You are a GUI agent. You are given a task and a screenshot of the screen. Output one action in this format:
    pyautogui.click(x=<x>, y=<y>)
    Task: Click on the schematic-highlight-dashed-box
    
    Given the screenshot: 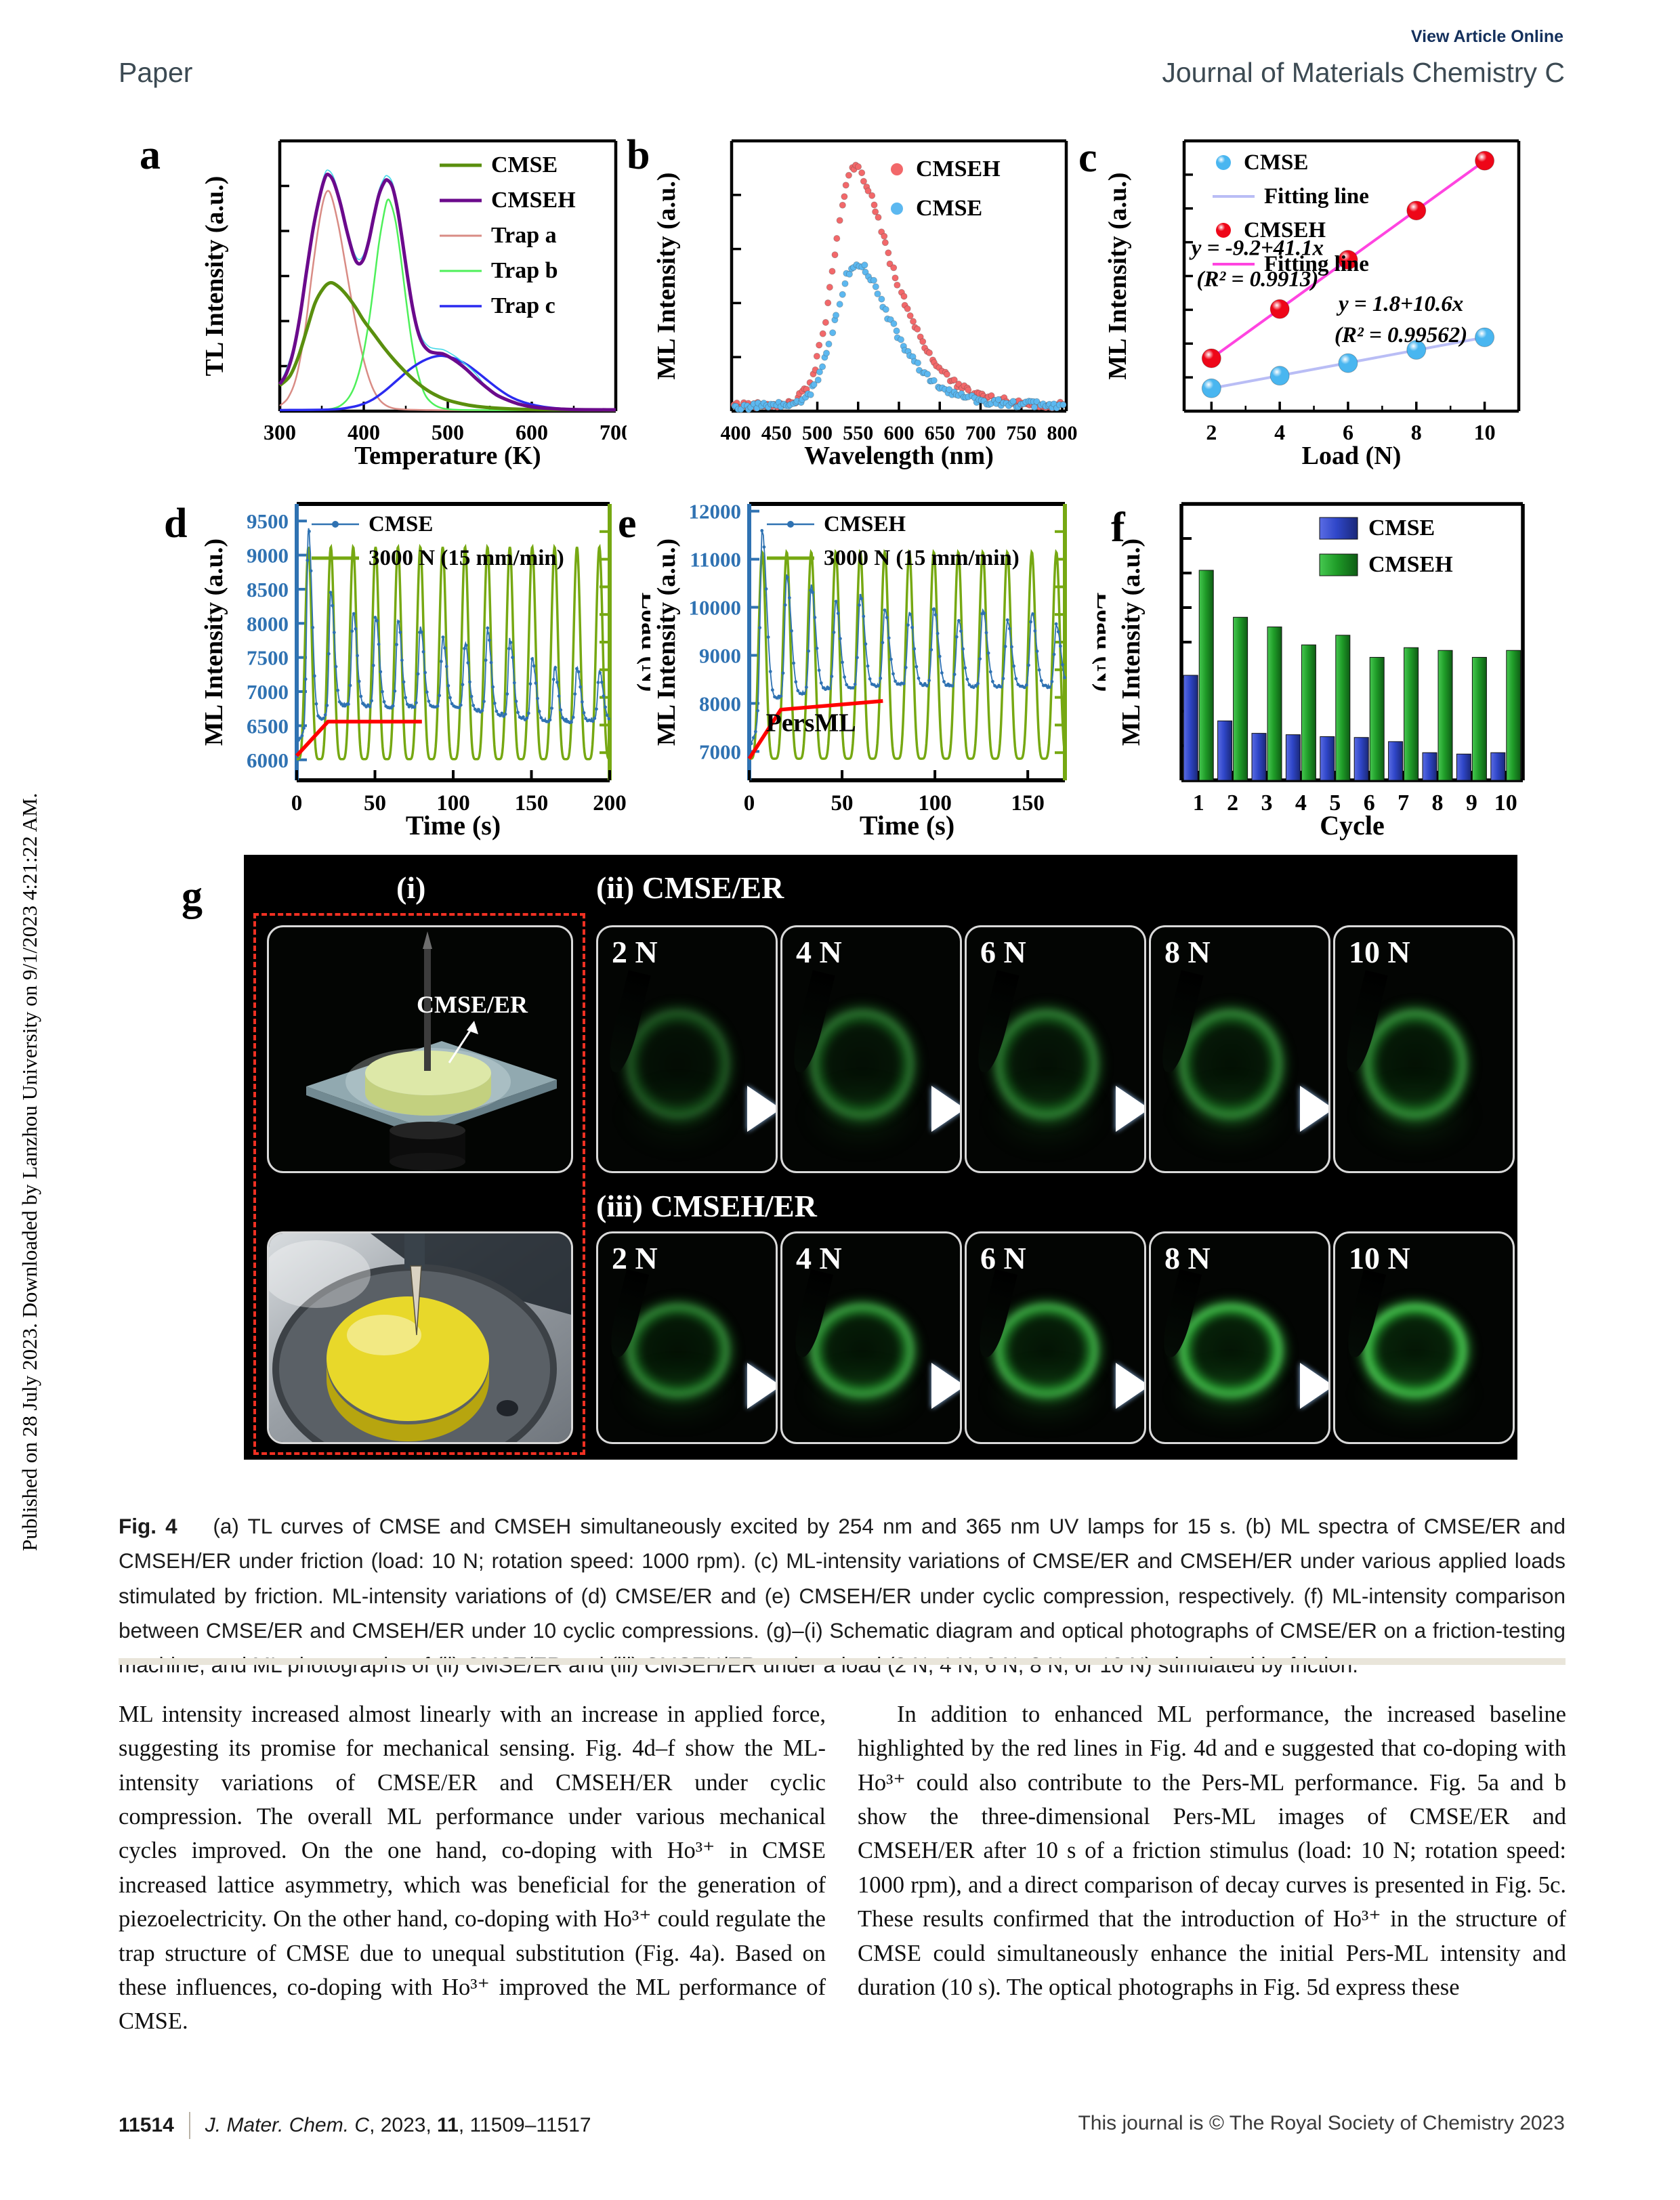 What is the action you would take?
    pyautogui.click(x=419, y=1184)
    